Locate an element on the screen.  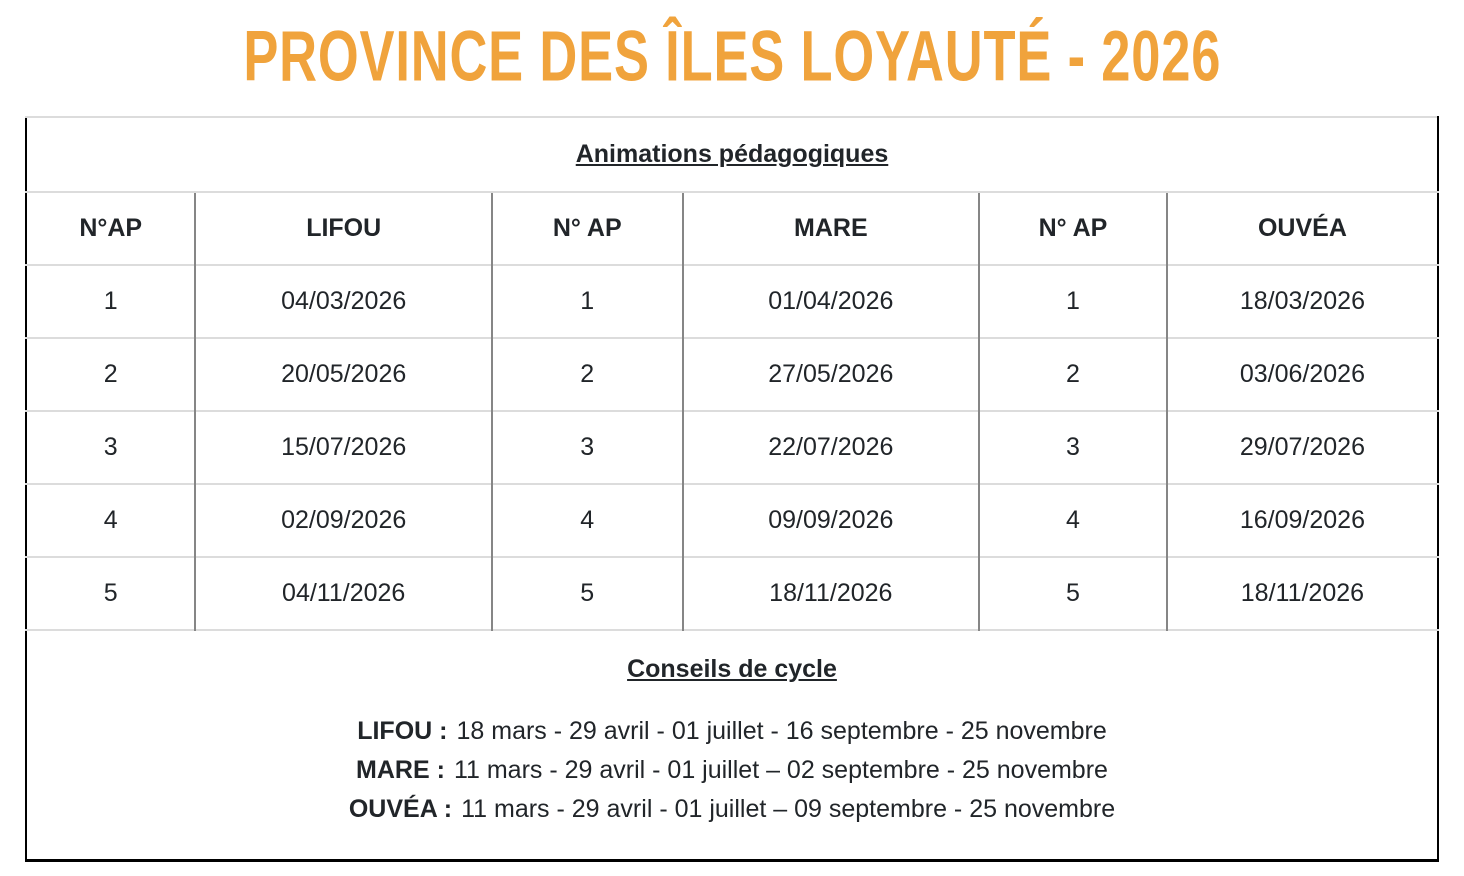
table-cell: 18/03/2026 is located at coordinates (1301, 301).